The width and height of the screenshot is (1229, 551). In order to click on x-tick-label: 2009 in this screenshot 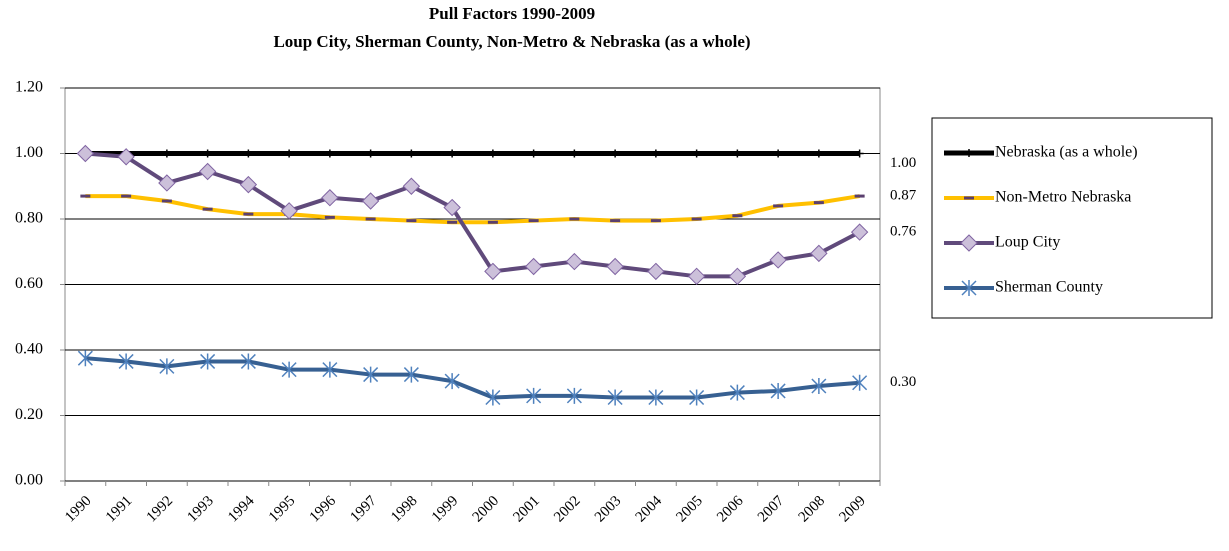, I will do `click(852, 509)`.